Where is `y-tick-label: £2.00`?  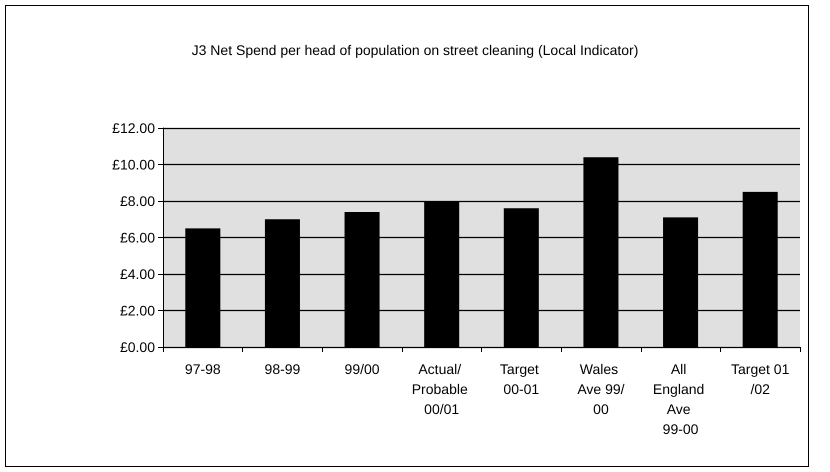
y-tick-label: £2.00 is located at coordinates (138, 310).